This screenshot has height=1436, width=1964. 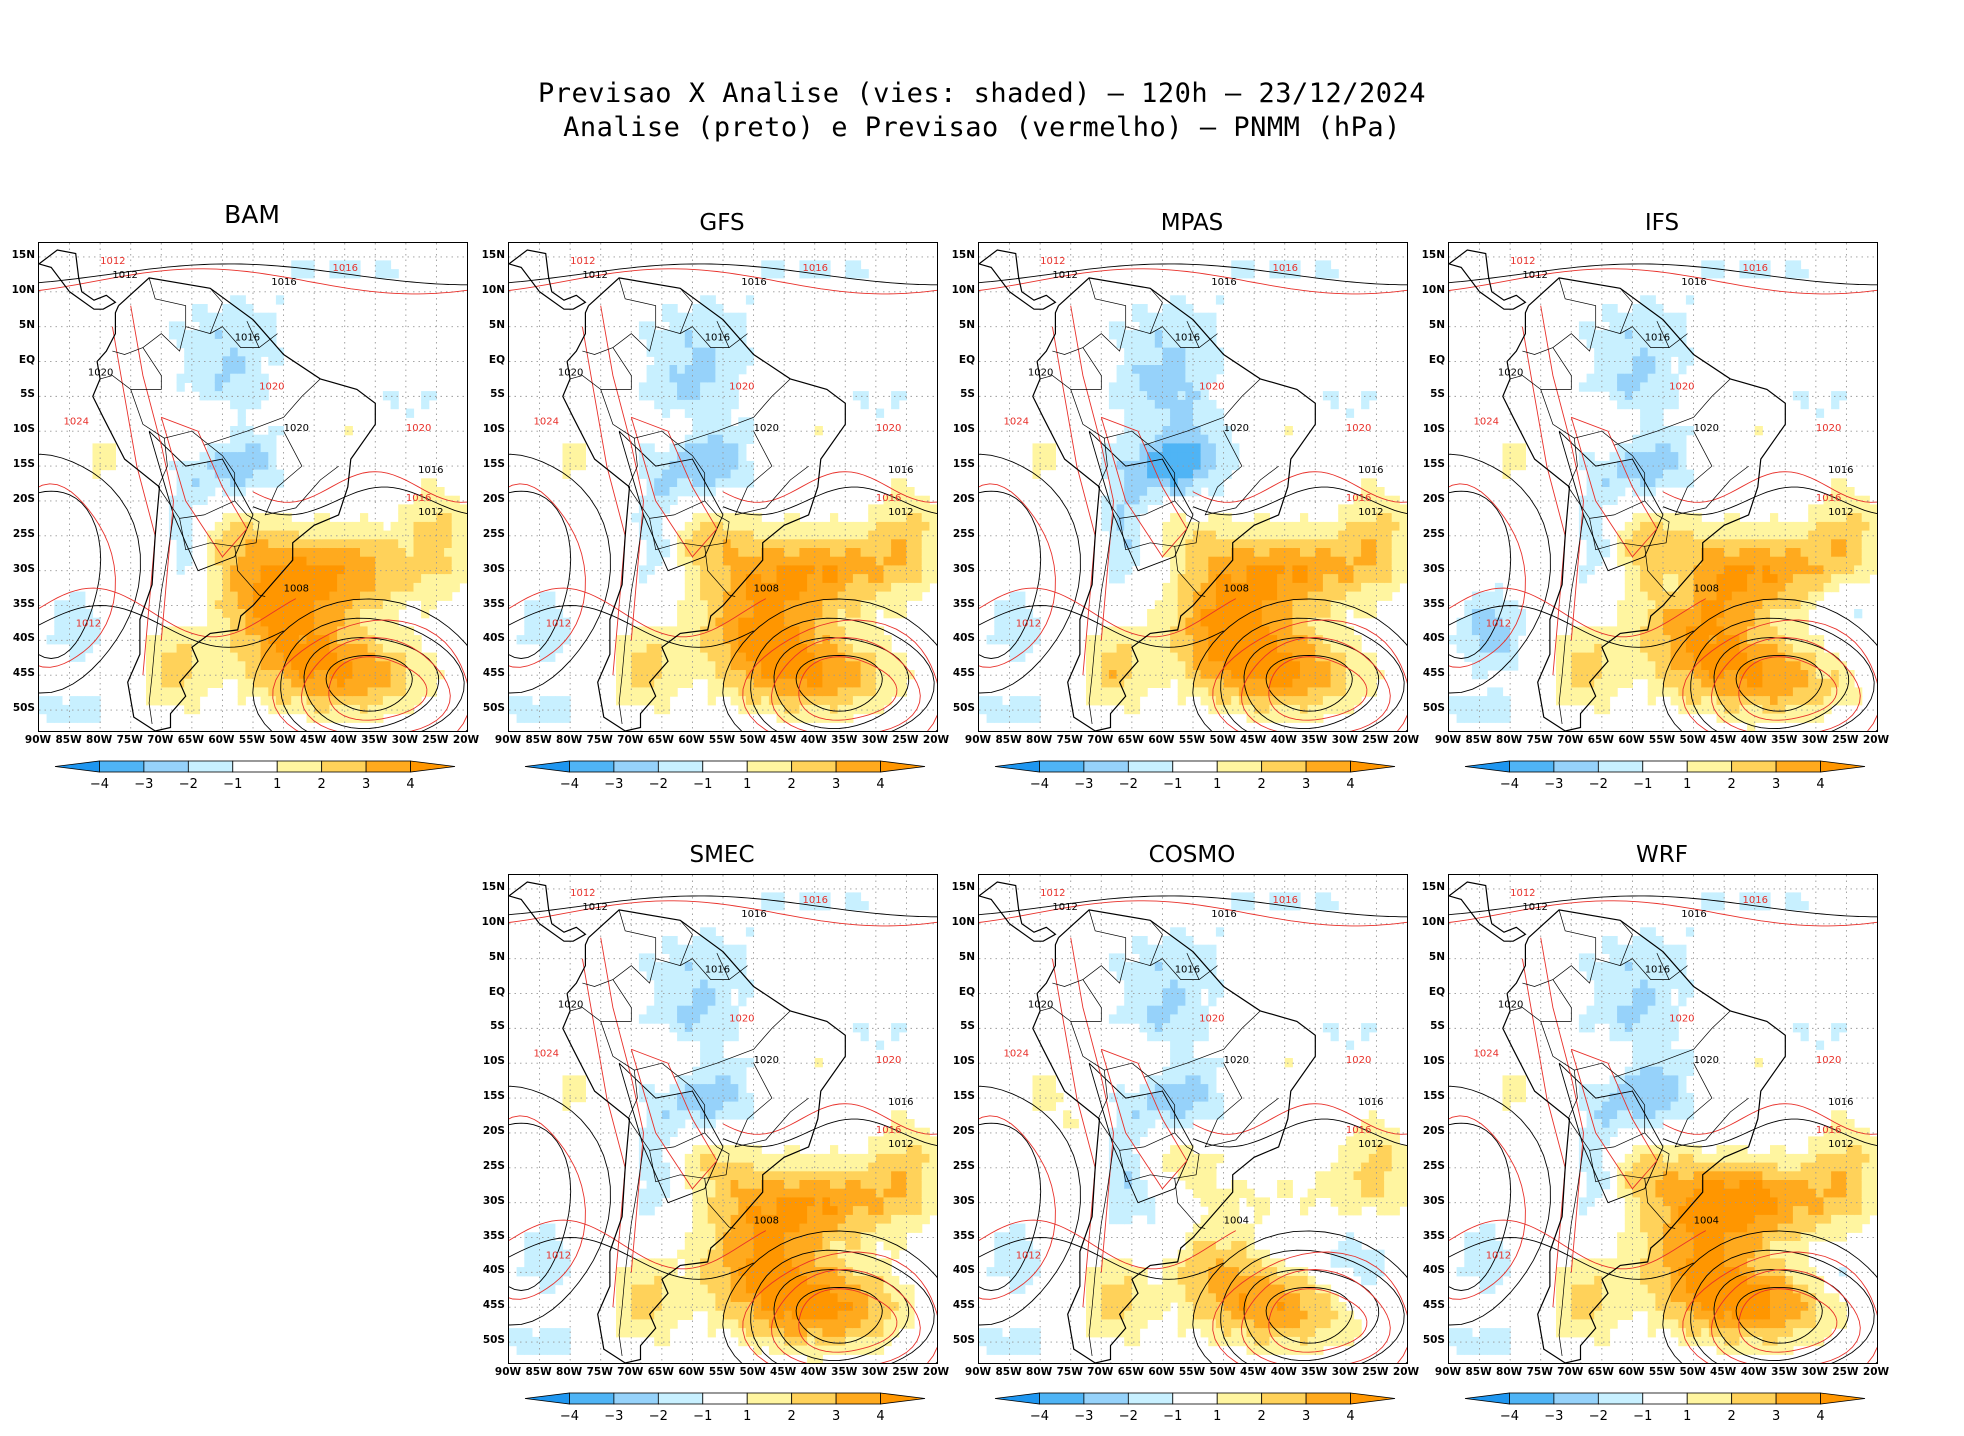 What do you see at coordinates (1236, 589) in the screenshot?
I see `isobar-label-black: 1008` at bounding box center [1236, 589].